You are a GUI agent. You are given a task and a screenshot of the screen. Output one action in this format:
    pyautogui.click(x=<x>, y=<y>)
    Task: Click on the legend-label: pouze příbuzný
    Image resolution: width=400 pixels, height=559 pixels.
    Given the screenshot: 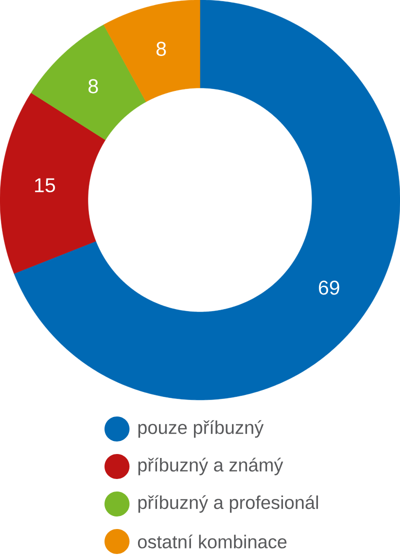 What is the action you would take?
    pyautogui.click(x=201, y=429)
    